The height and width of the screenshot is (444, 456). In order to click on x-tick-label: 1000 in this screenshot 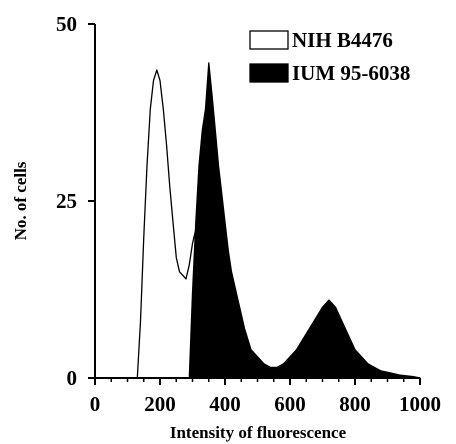, I will do `click(420, 404)`.